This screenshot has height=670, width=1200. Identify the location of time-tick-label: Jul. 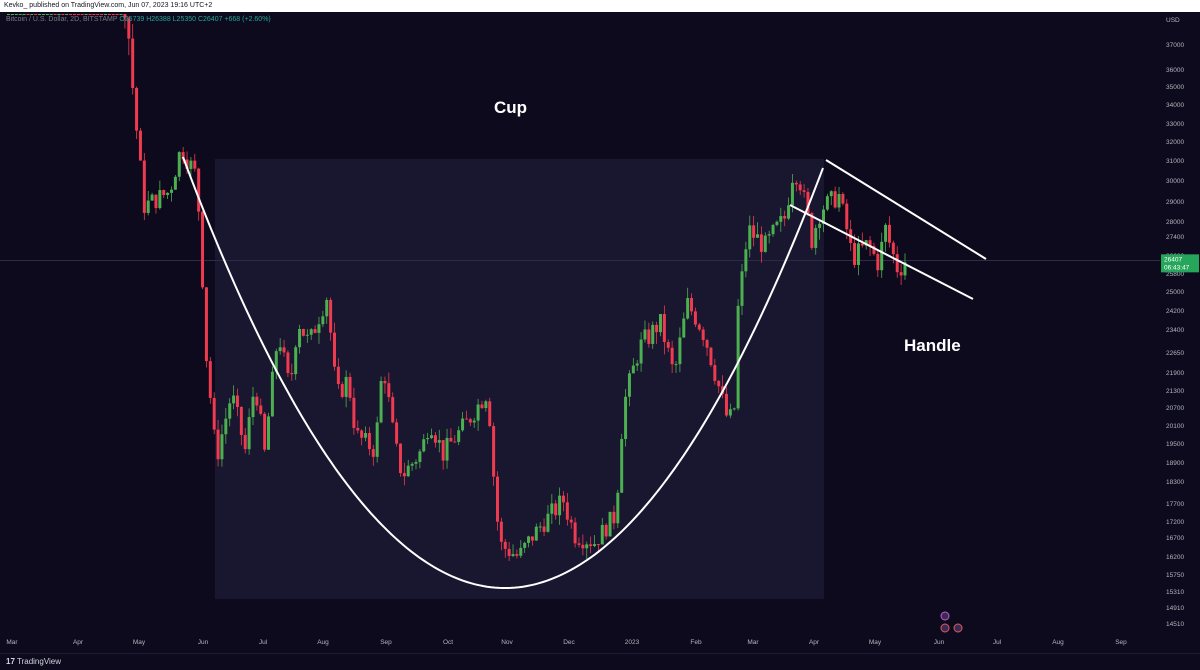
(997, 642).